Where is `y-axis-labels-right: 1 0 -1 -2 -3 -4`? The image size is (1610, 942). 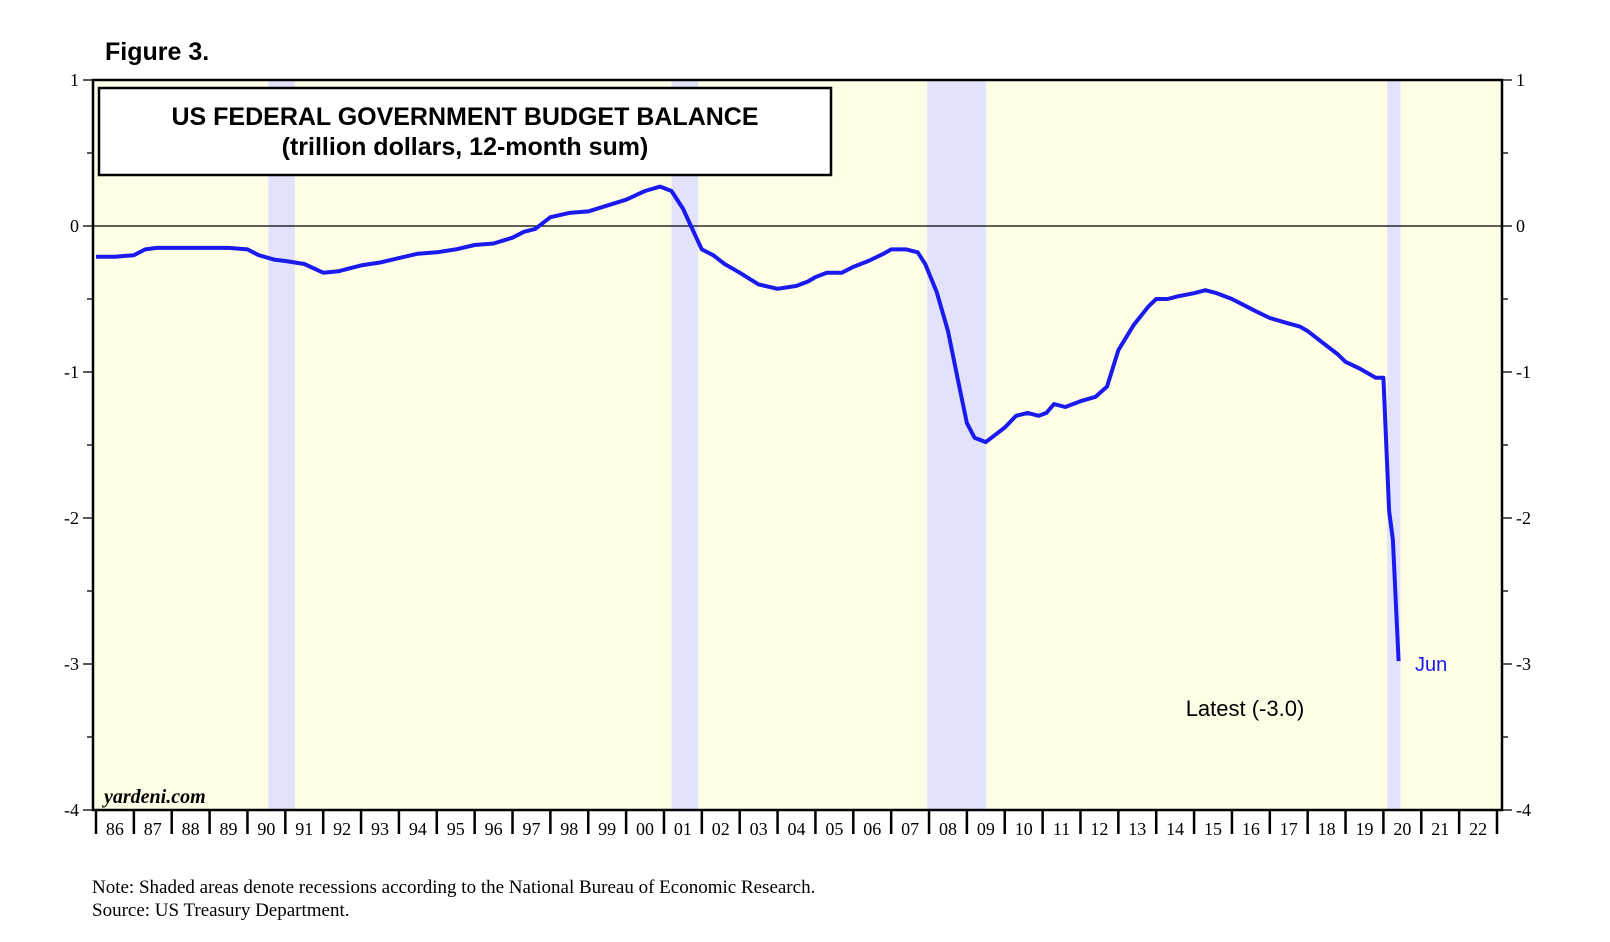 y-axis-labels-right: 1 0 -1 -2 -3 -4 is located at coordinates (1523, 445).